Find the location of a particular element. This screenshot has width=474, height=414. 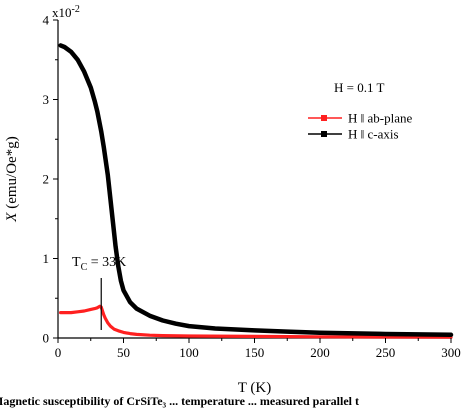

x-tick-label: 300 is located at coordinates (451, 352).